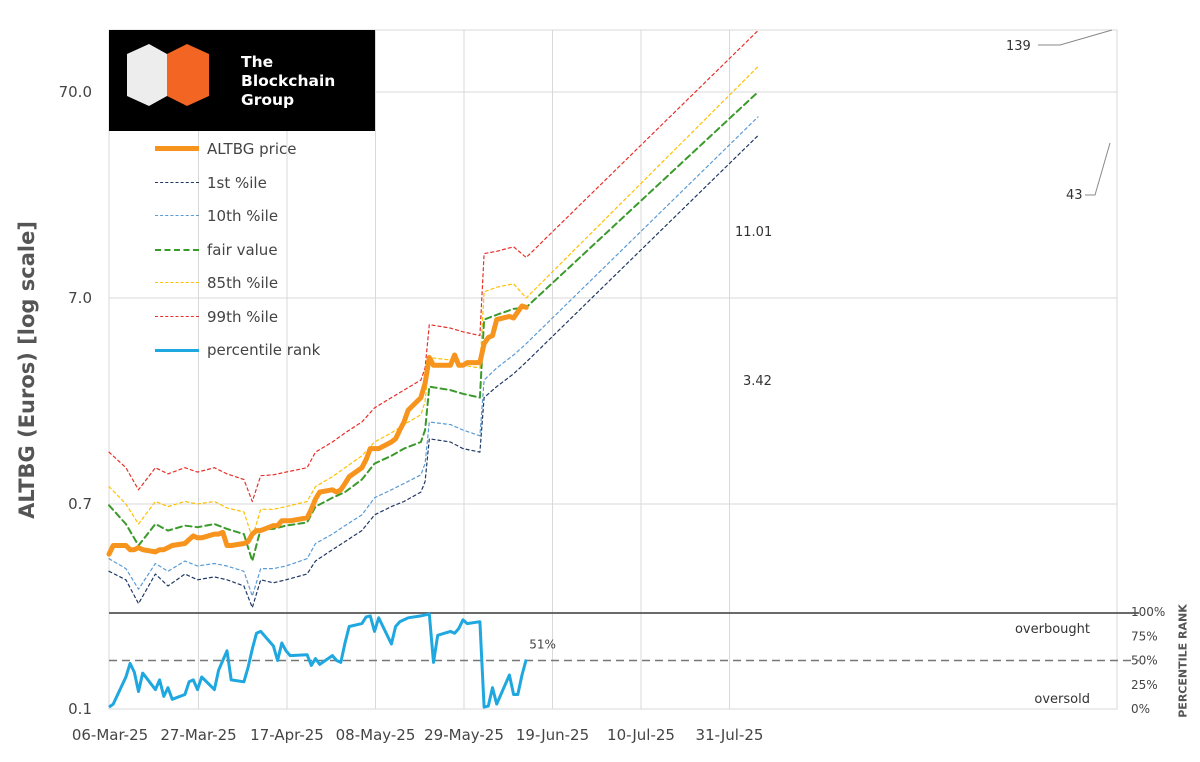  I want to click on y-axis-label: ALTBG (Euros) [log scale], so click(27, 370).